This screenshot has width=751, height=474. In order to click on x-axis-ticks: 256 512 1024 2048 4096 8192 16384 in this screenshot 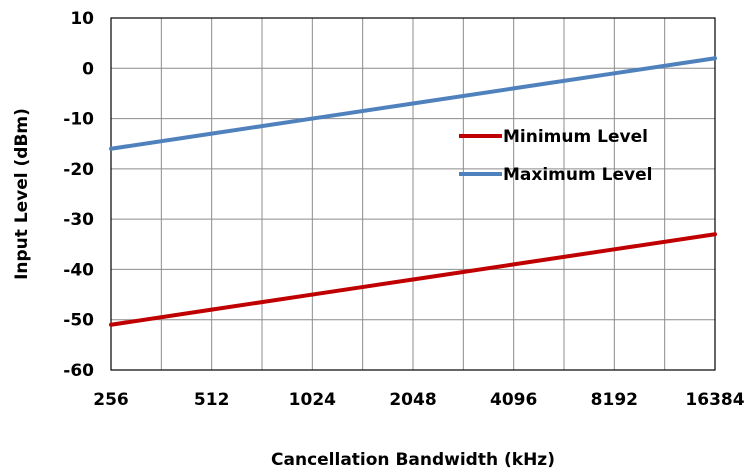, I will do `click(418, 400)`.